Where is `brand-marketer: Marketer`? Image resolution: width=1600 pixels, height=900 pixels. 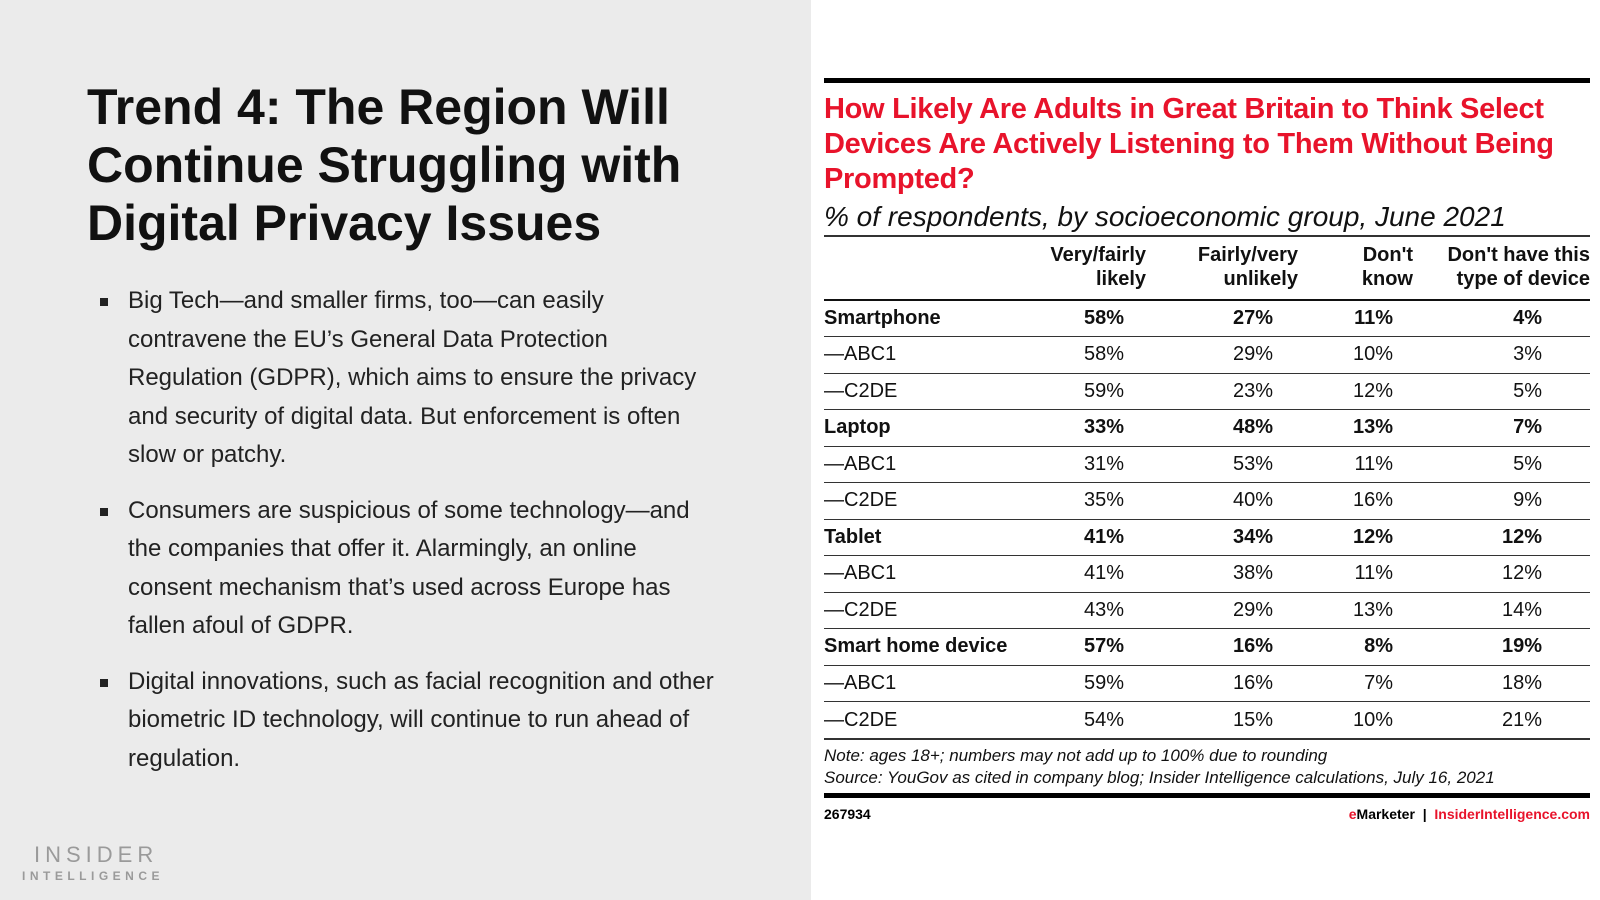
brand-marketer: Marketer is located at coordinates (1385, 814).